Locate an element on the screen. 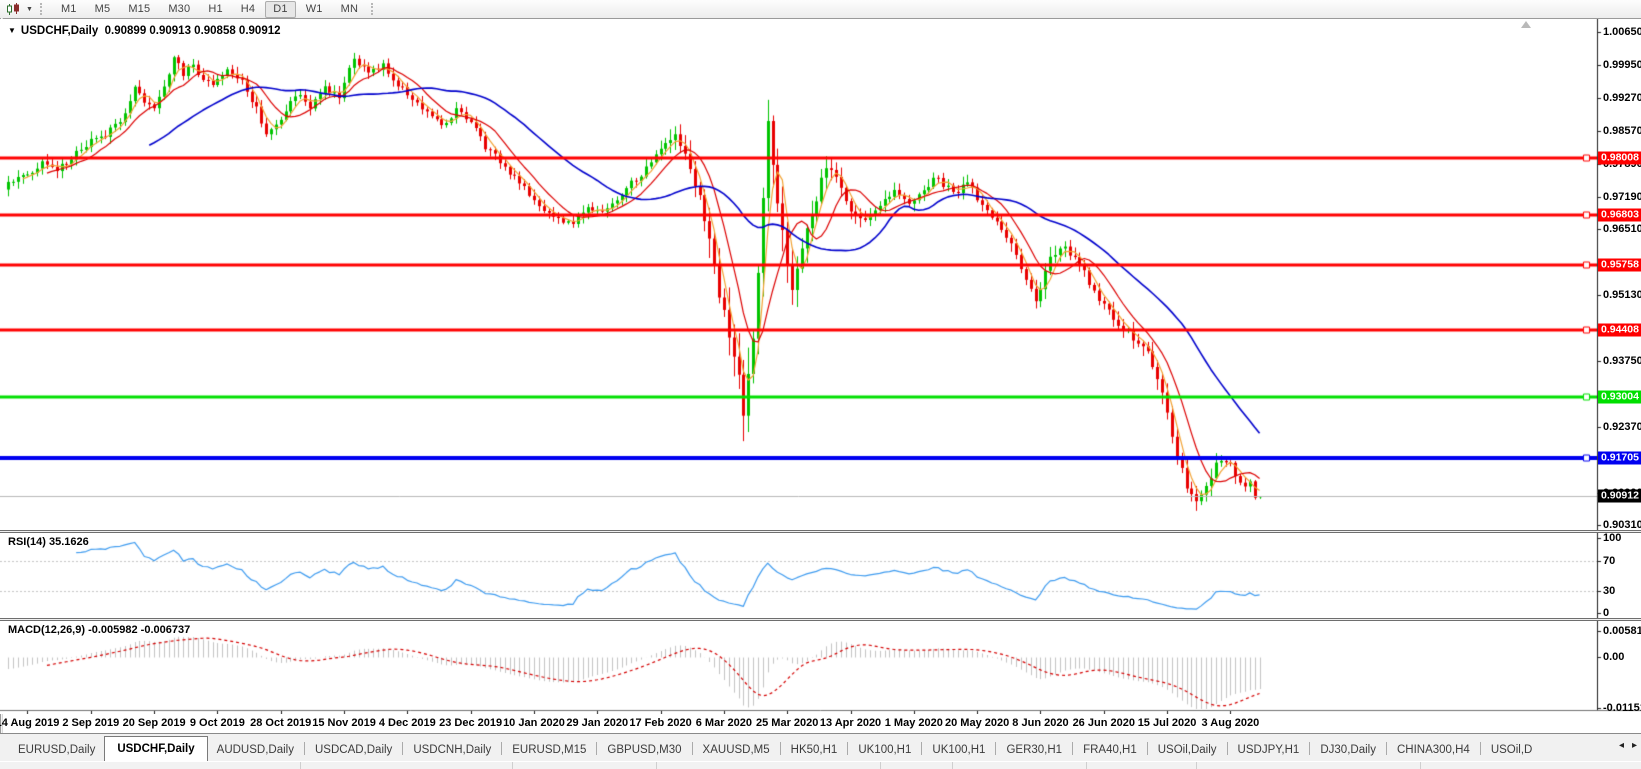 The height and width of the screenshot is (769, 1641). chart-window-top-border is located at coordinates (820, 18).